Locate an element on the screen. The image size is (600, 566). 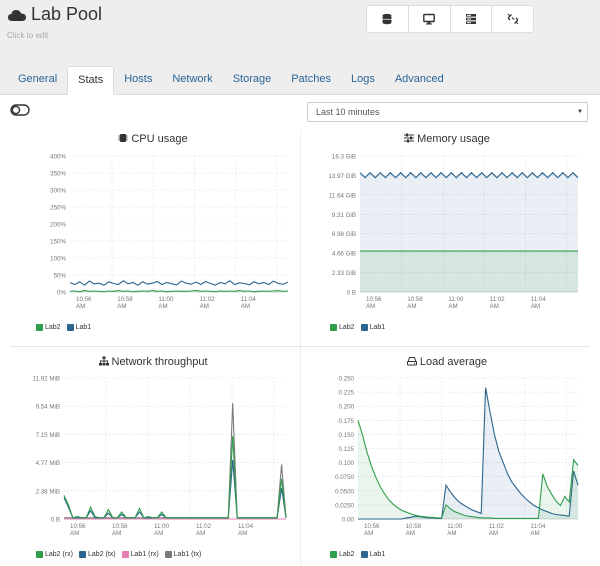
legend-item: Lab1 (tx) is located at coordinates (182, 554).